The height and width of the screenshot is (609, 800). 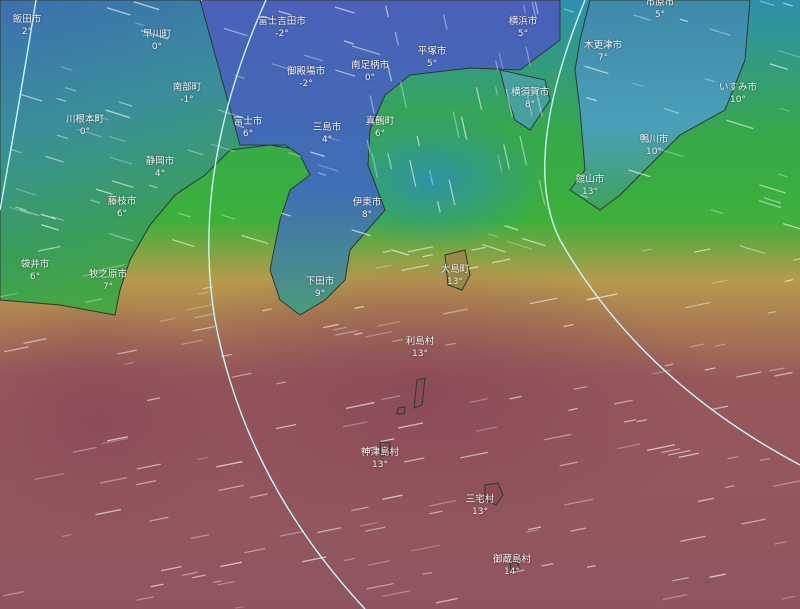 What do you see at coordinates (108, 281) in the screenshot?
I see `place-label: 牧之原市 7°` at bounding box center [108, 281].